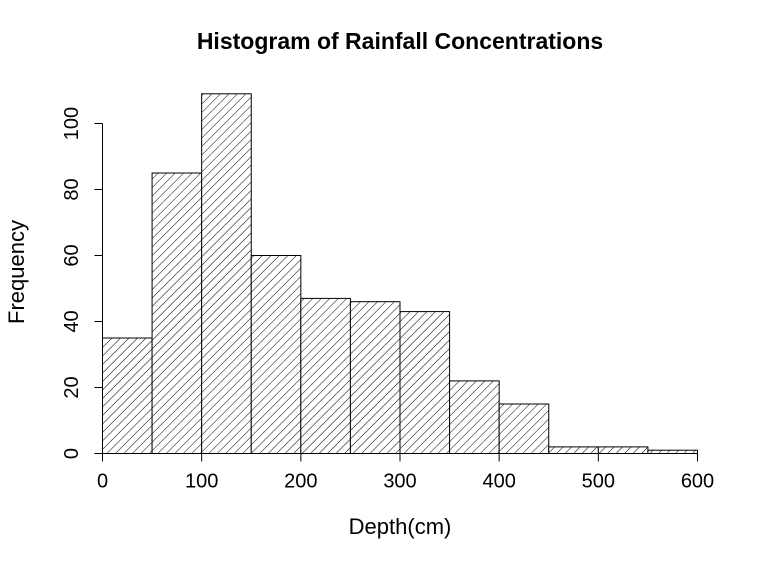  I want to click on x-tick-label-4: 400, so click(498, 482).